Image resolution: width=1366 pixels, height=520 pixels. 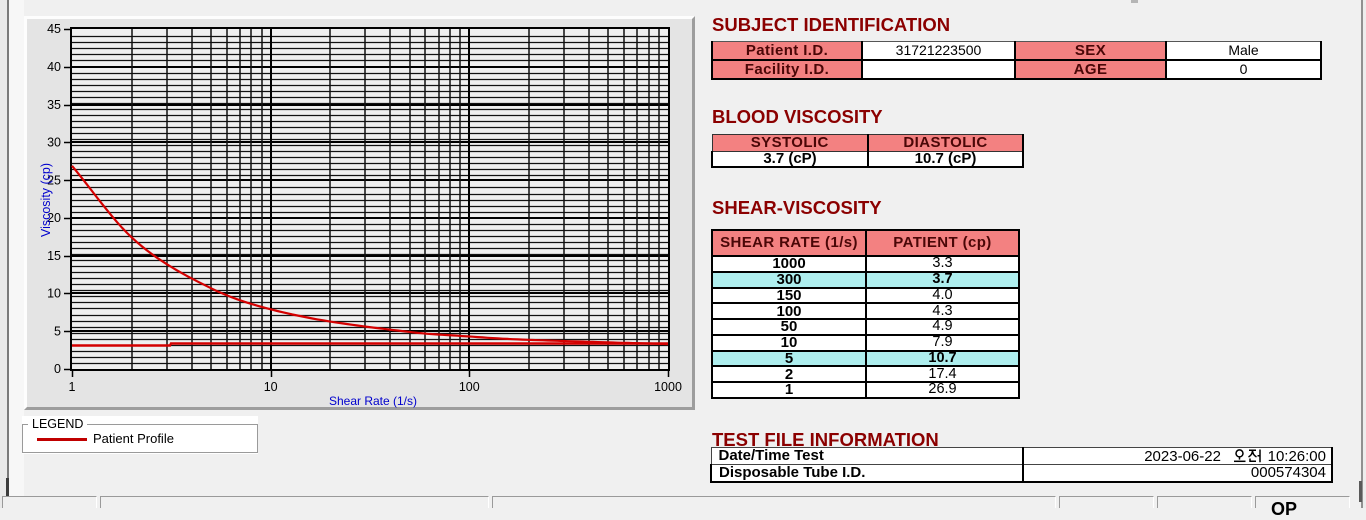 What do you see at coordinates (57, 331) in the screenshot?
I see `svg-text: 5` at bounding box center [57, 331].